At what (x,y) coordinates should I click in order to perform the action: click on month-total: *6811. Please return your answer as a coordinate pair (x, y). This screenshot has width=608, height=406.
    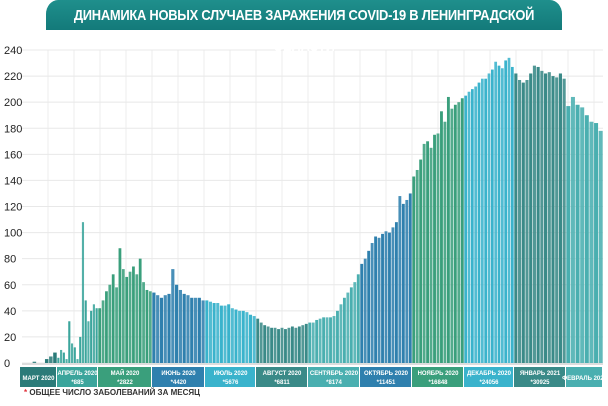
    Looking at the image, I should click on (282, 383).